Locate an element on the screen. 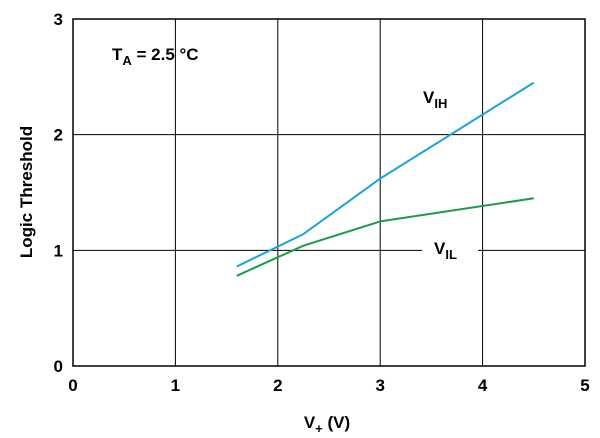  y-tick-label-3: 3 is located at coordinates (58, 19).